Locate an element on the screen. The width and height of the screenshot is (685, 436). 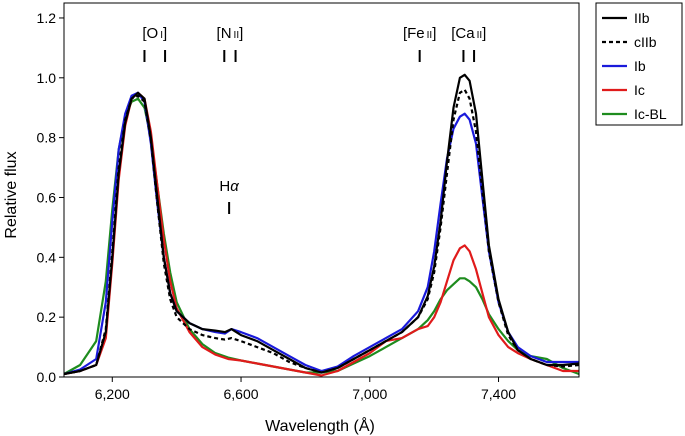
line-marker-label: [O I] is located at coordinates (154, 33).